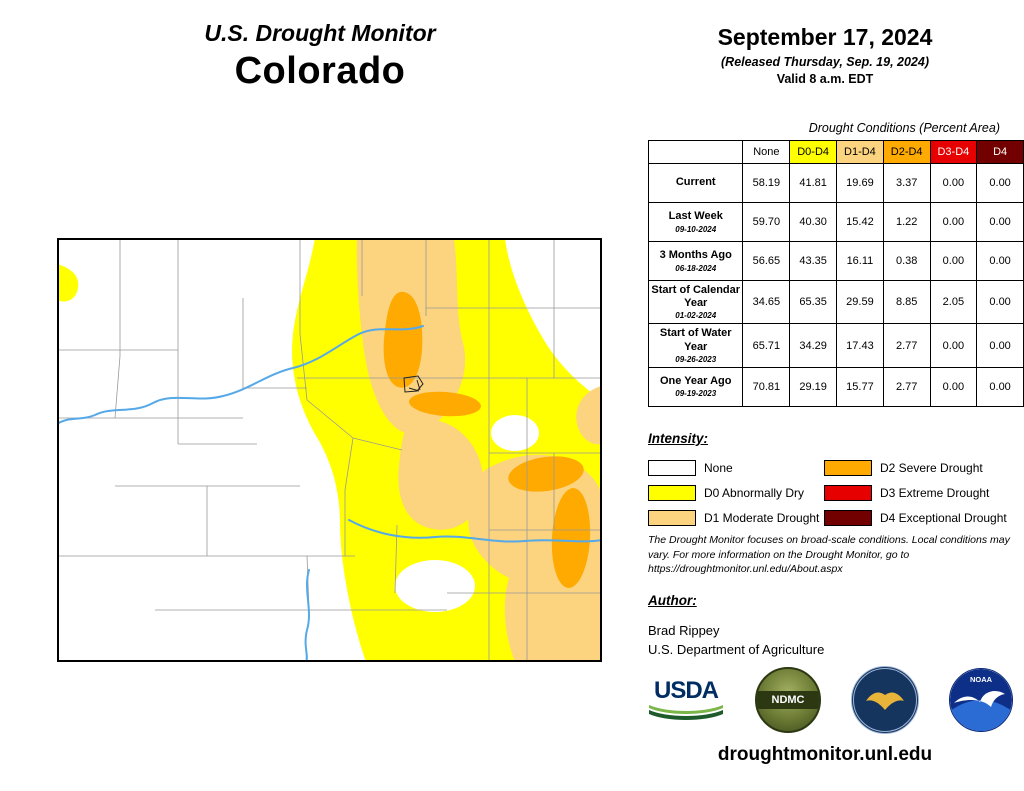 The width and height of the screenshot is (1024, 791). I want to click on arkansas-river, so click(475, 531).